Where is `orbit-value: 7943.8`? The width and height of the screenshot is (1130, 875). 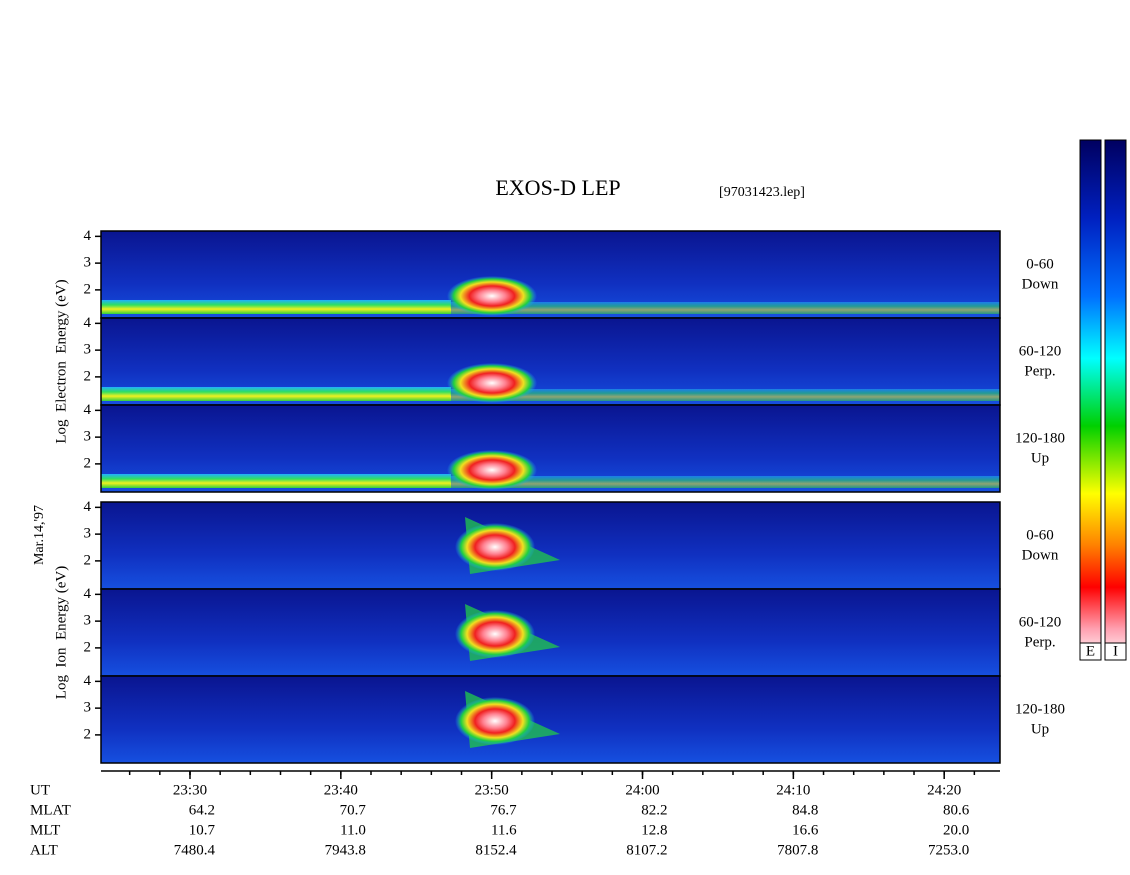 orbit-value: 7943.8 is located at coordinates (345, 850).